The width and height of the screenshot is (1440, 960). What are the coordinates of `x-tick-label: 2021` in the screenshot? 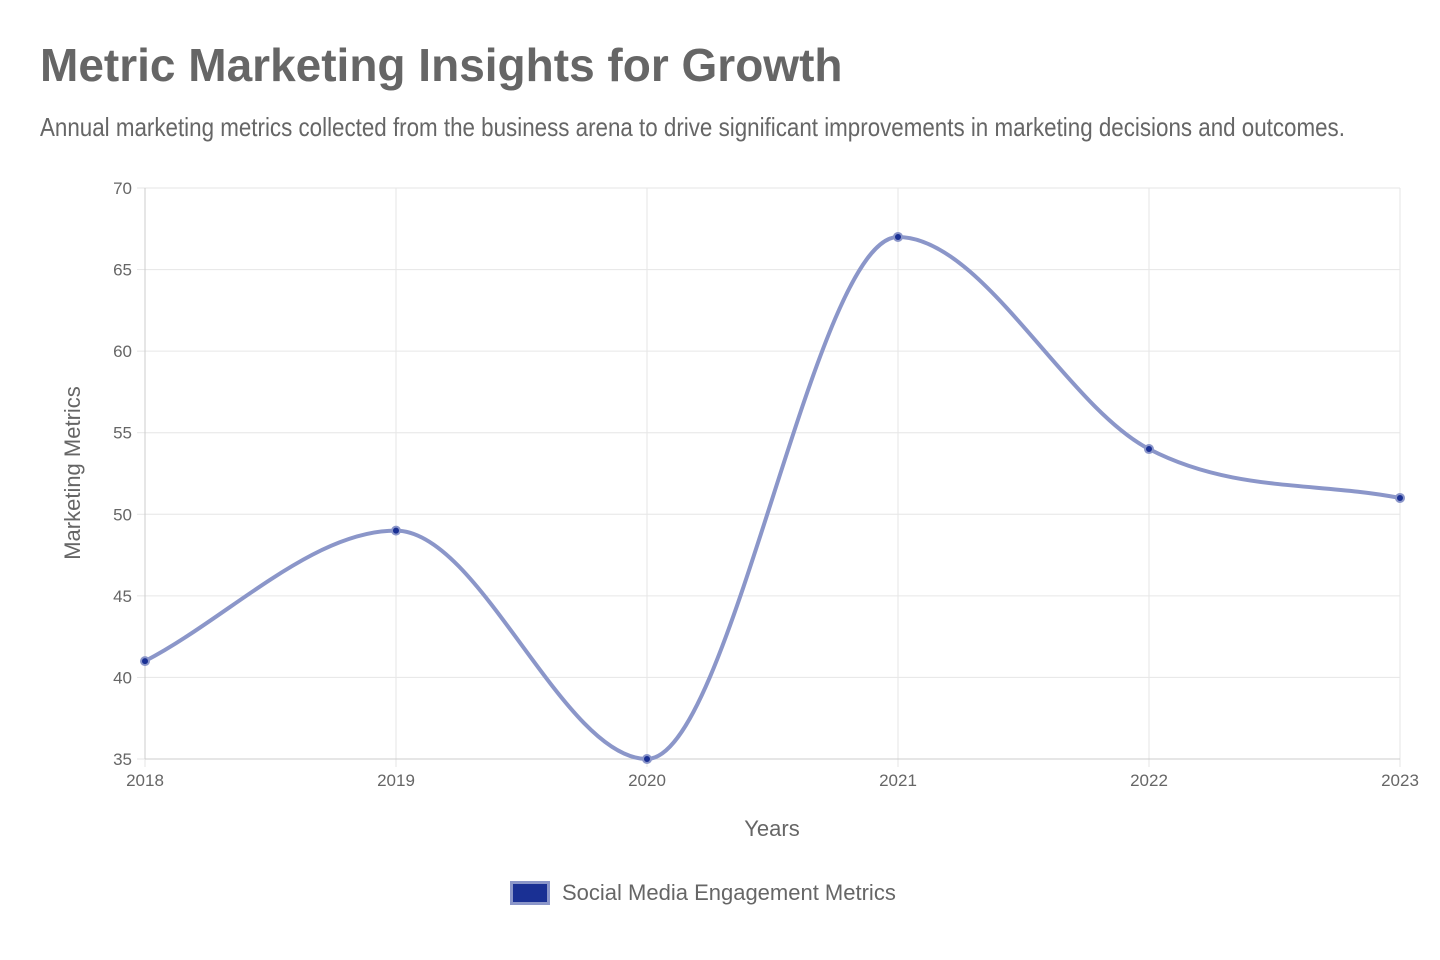 It's located at (898, 780).